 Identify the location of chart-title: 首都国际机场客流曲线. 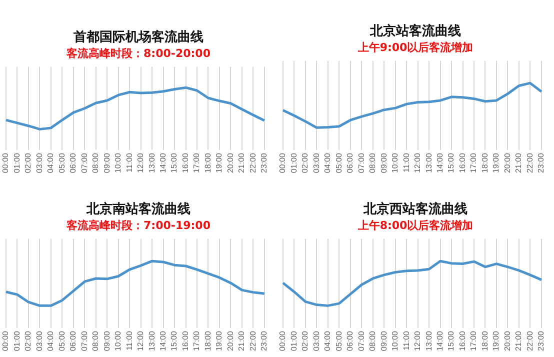
(138, 37).